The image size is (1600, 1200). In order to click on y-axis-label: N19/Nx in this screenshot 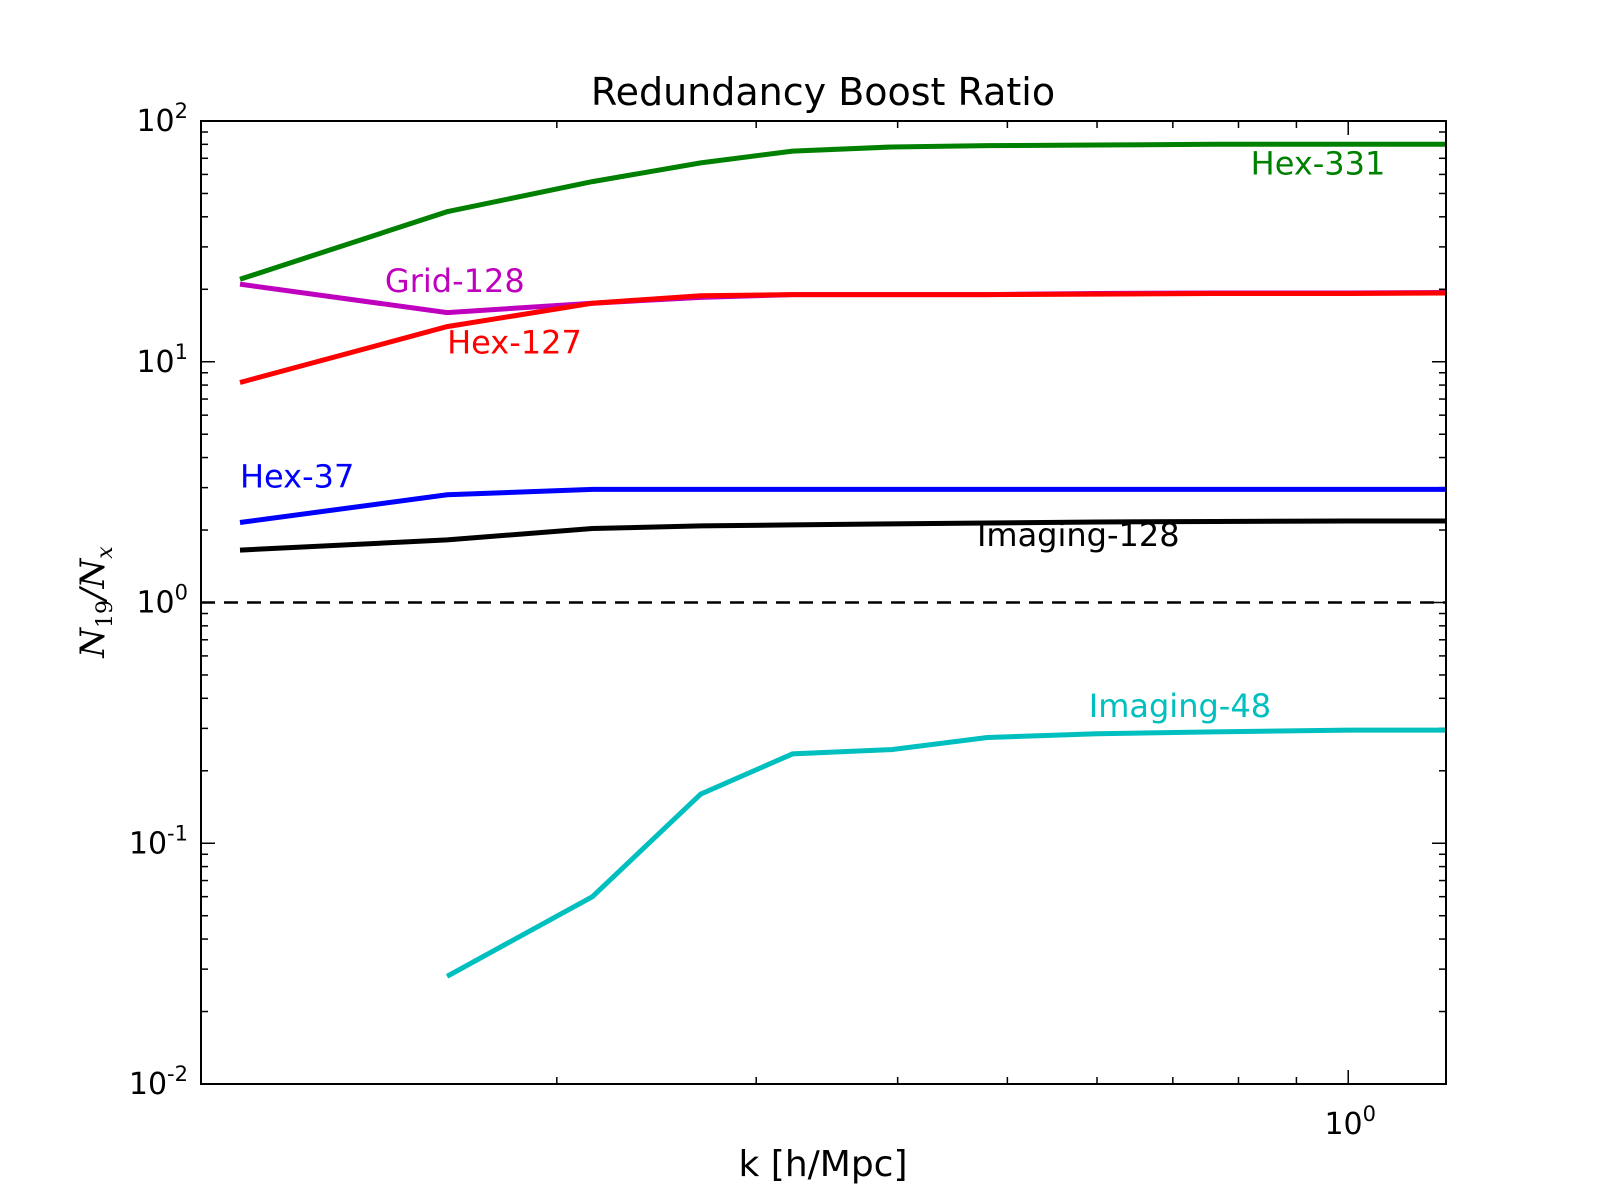, I will do `click(95, 602)`.